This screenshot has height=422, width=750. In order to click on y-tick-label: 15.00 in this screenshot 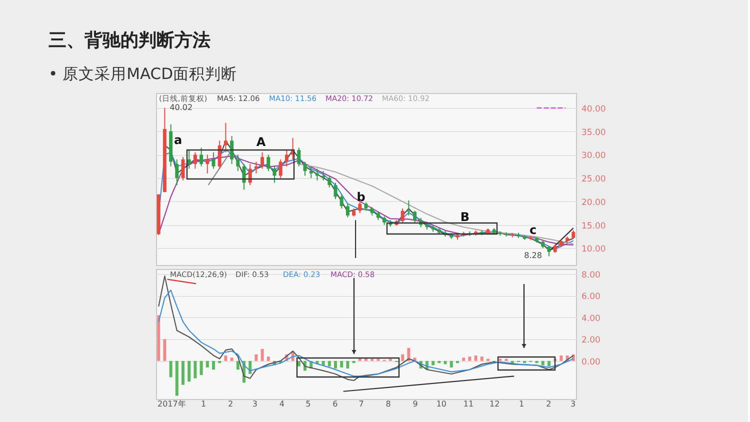, I will do `click(594, 226)`.